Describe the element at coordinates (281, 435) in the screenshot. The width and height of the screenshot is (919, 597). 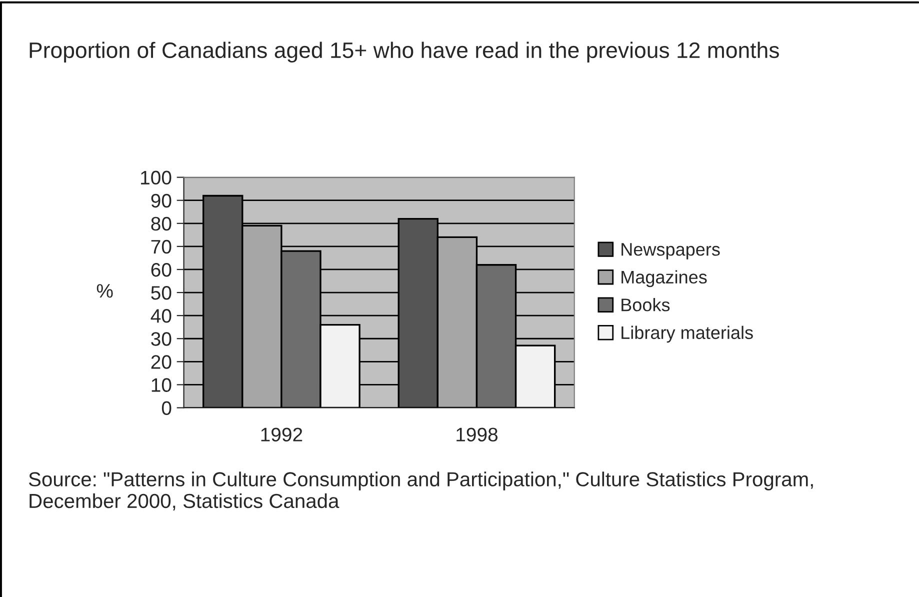
I see `x-tick-label: 1992` at that location.